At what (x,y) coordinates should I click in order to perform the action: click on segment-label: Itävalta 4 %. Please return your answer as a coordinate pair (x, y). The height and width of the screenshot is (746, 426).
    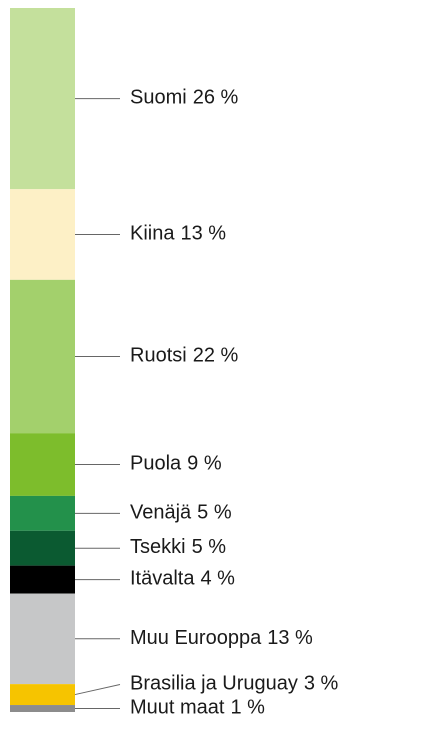
    Looking at the image, I should click on (182, 579).